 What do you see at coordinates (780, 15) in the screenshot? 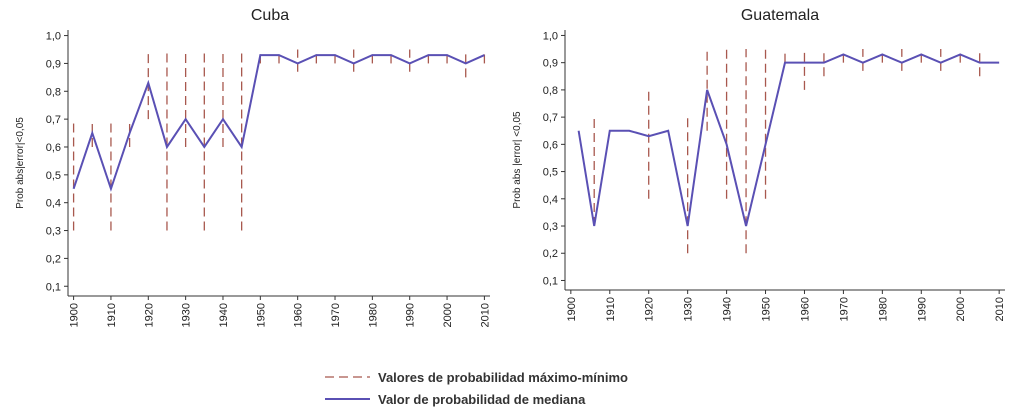
I see `chart-title: Guatemala` at bounding box center [780, 15].